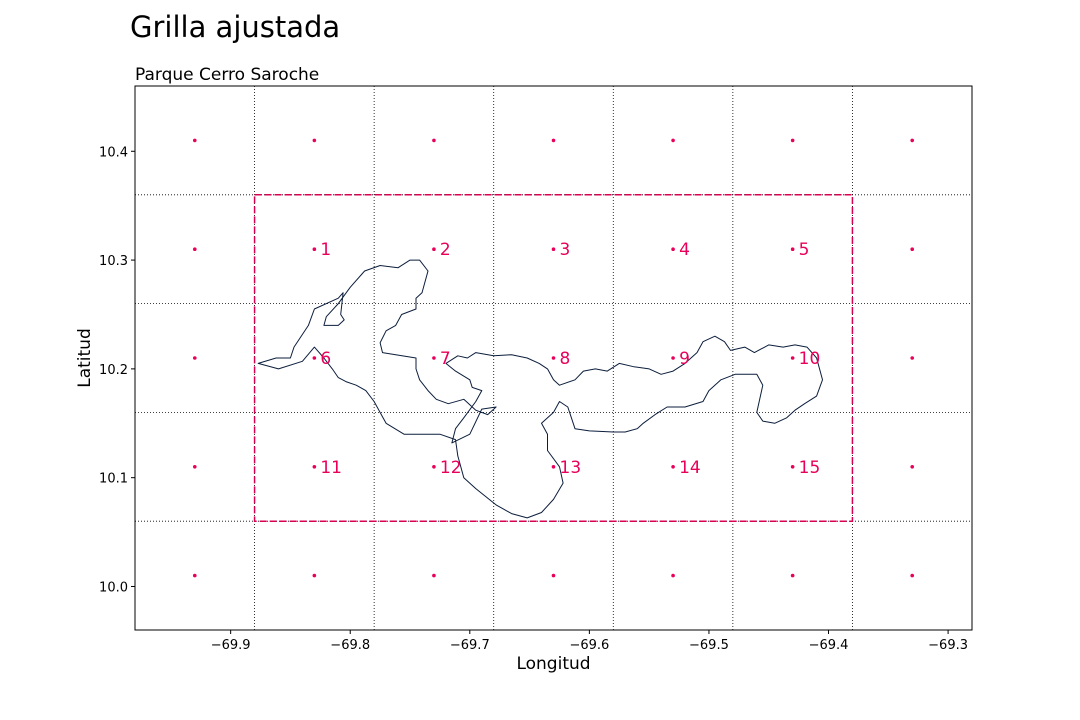 The image size is (1080, 720). Describe the element at coordinates (113, 587) in the screenshot. I see `y-tick-label: 10.0` at that location.